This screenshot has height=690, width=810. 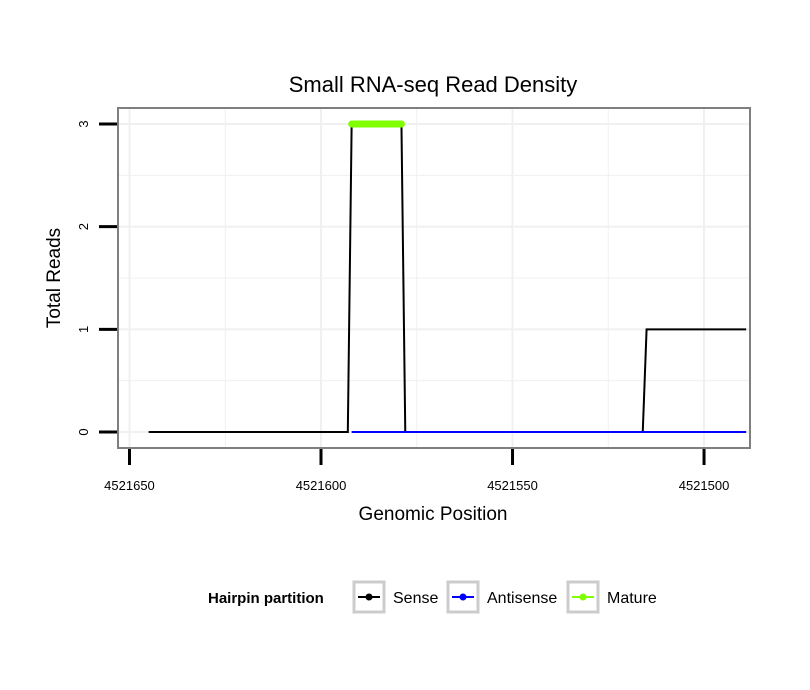 What do you see at coordinates (54, 278) in the screenshot?
I see `y-axis-label: Total Reads` at bounding box center [54, 278].